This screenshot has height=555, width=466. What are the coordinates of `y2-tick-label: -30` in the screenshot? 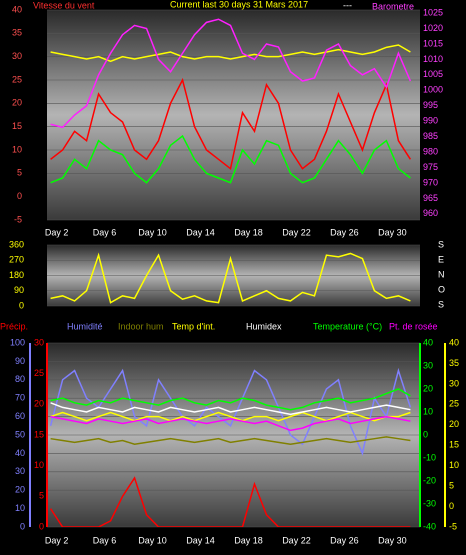 It's located at (429, 503).